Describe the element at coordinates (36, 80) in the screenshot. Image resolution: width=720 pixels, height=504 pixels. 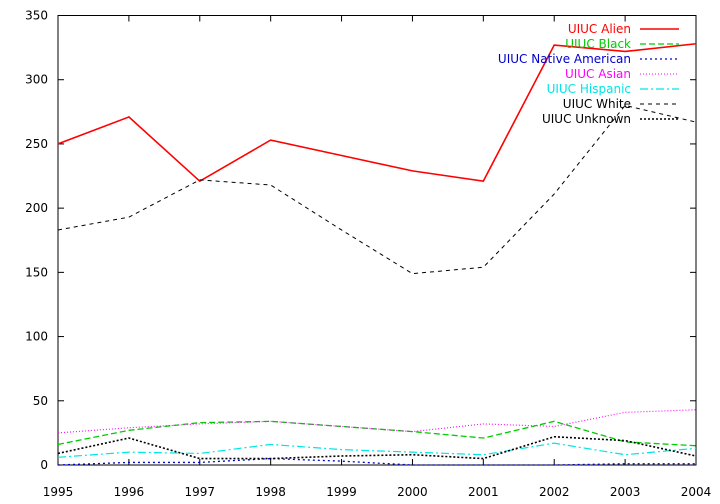
I see `y-tick-label: 300` at that location.